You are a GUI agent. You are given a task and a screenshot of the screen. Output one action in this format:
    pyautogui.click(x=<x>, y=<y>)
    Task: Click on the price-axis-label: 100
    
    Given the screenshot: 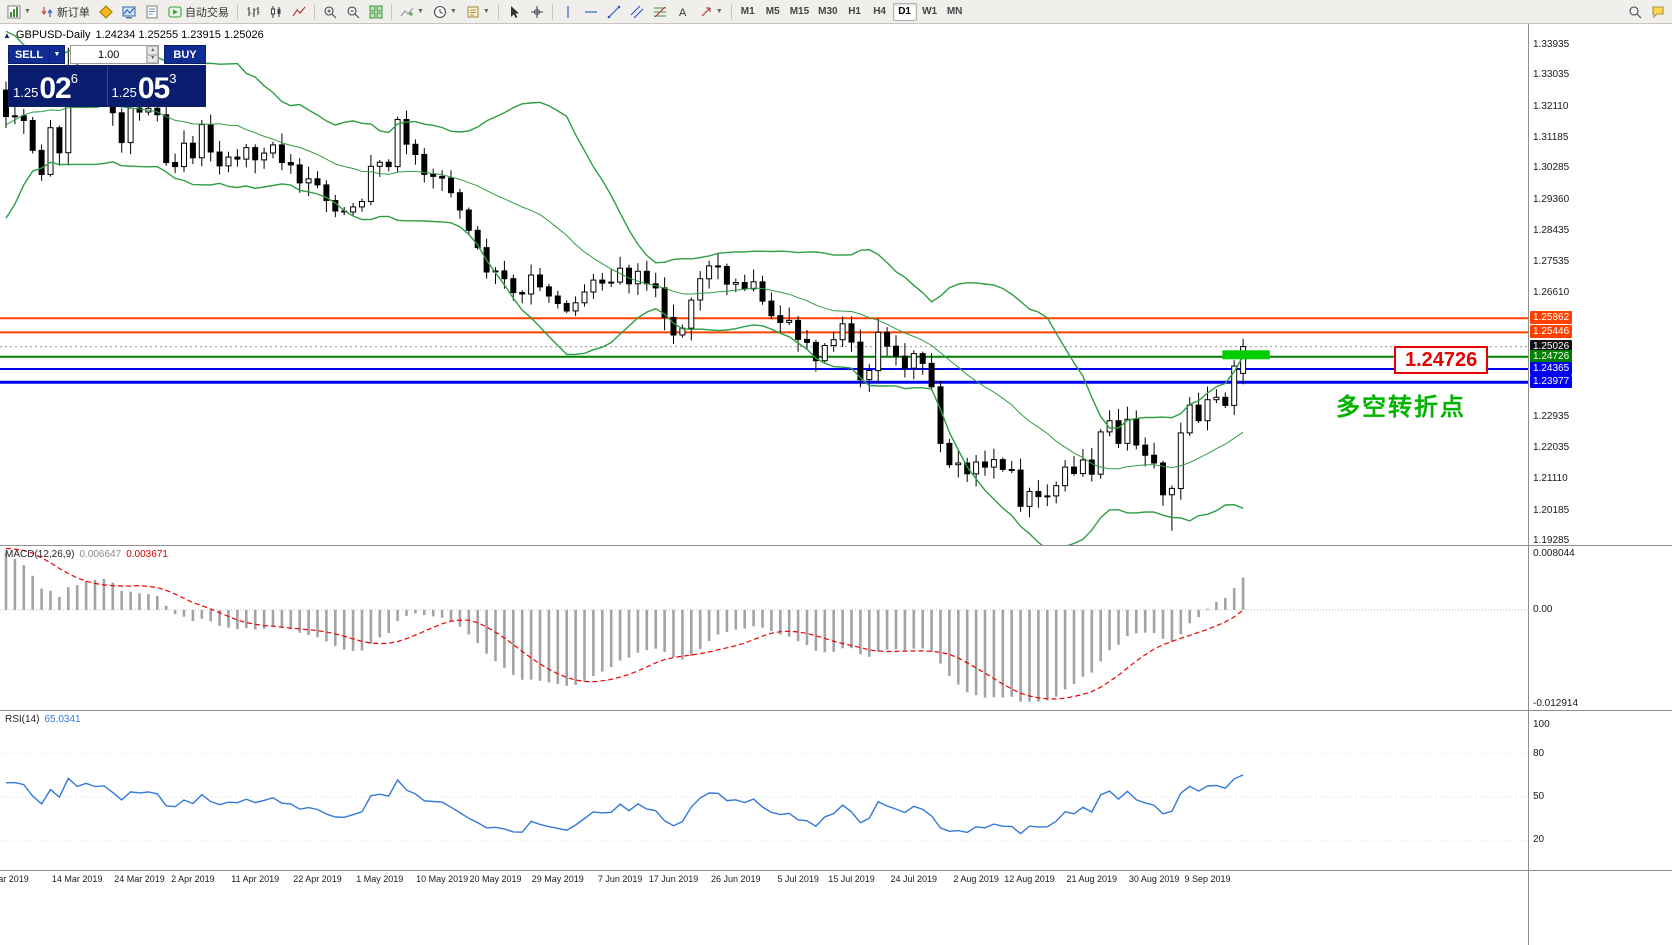 What is the action you would take?
    pyautogui.click(x=1541, y=724)
    